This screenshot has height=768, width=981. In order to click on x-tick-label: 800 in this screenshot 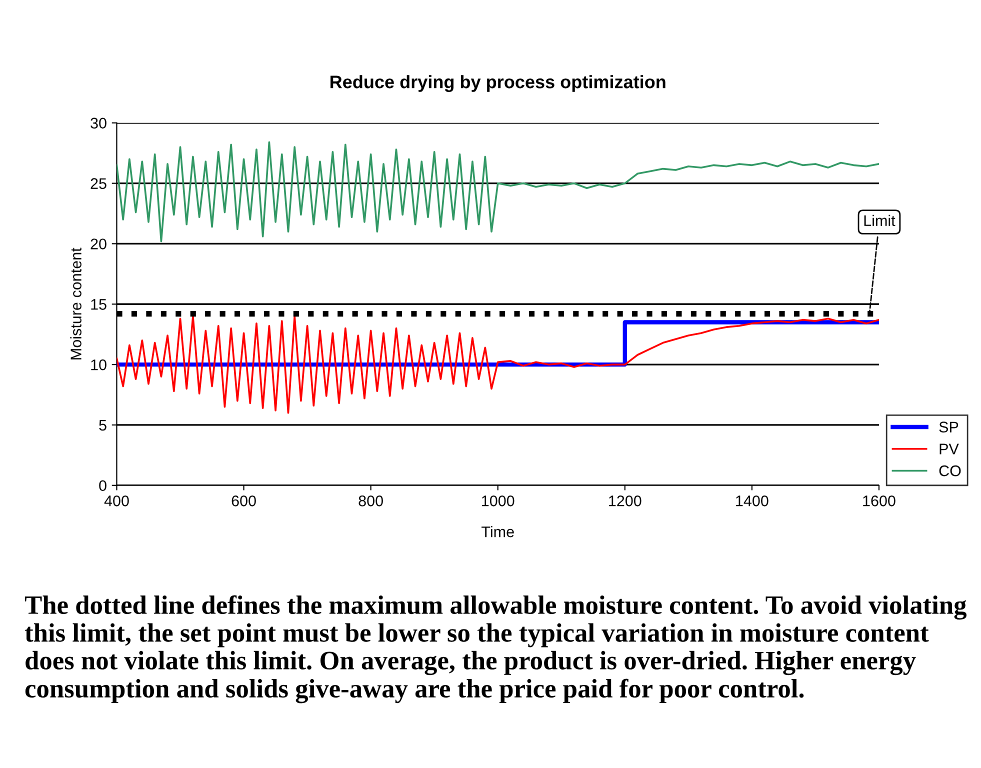, I will do `click(370, 501)`.